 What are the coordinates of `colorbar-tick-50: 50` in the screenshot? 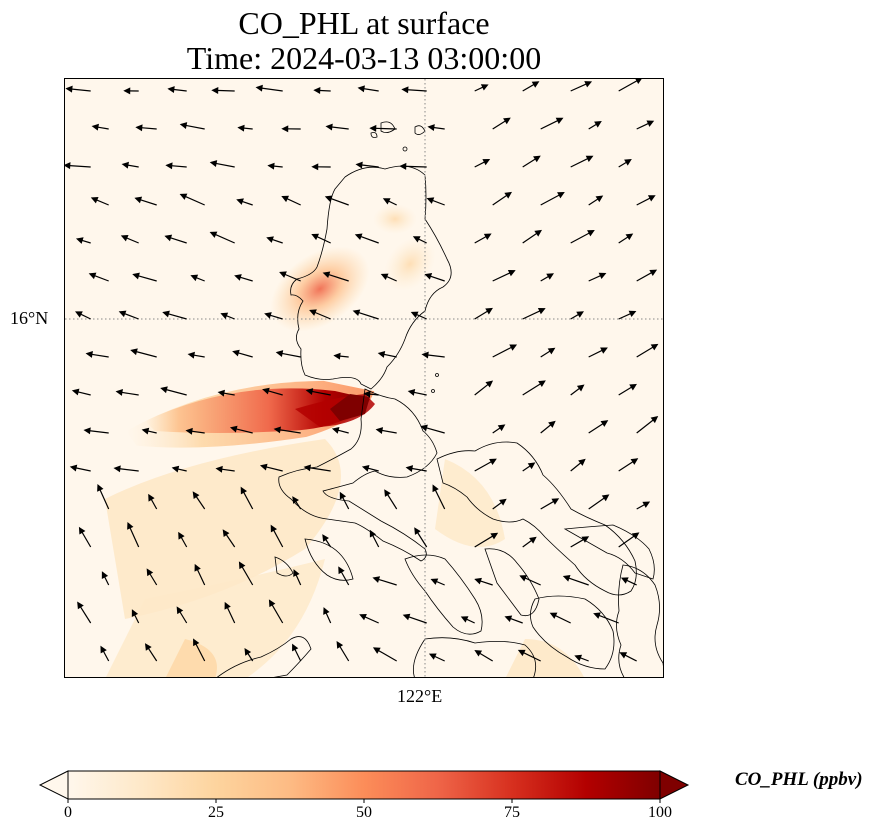 It's located at (364, 812).